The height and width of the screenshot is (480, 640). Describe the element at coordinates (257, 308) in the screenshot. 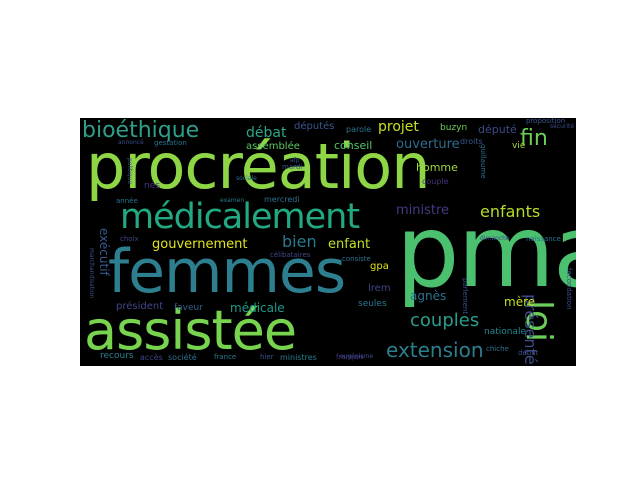

I see `word-medicale: médicale` at that location.